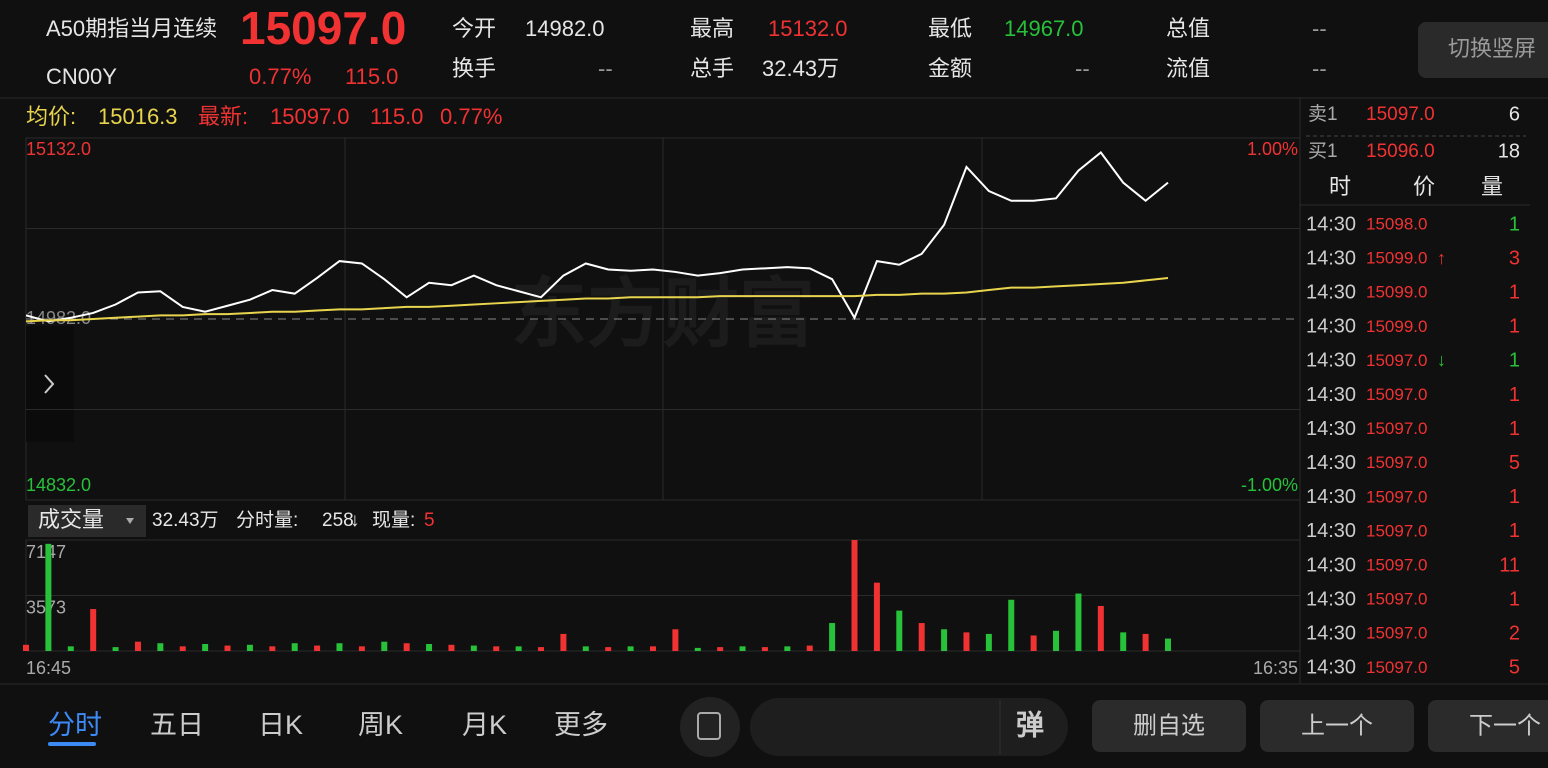 The width and height of the screenshot is (1548, 768). What do you see at coordinates (429, 520) in the screenshot?
I see `current-volume: 5` at bounding box center [429, 520].